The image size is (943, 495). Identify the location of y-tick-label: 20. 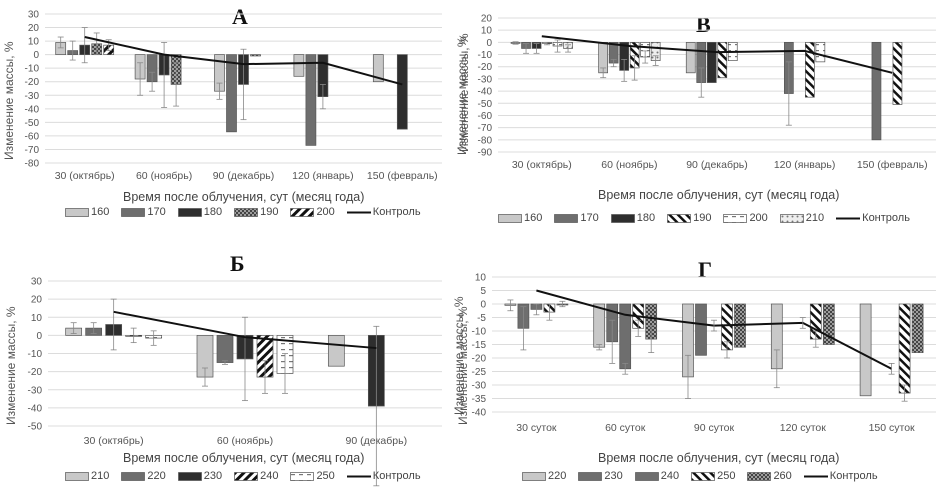
(37, 300).